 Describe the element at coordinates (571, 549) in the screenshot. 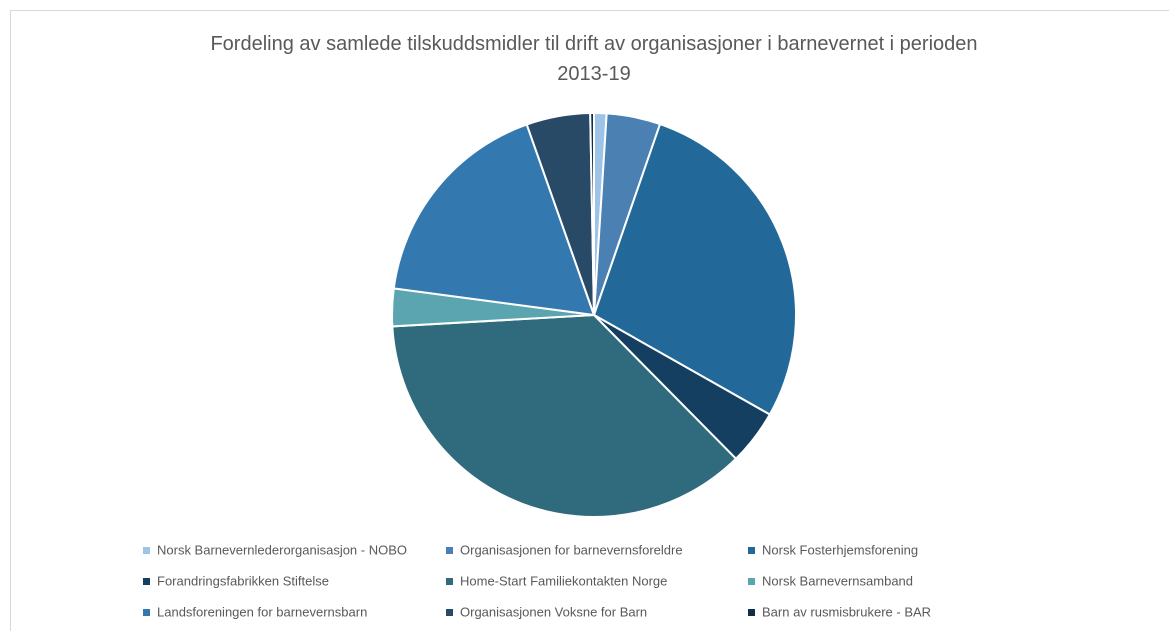

I see `legend-label: Organisasjonen for barnevernsforeldre` at that location.